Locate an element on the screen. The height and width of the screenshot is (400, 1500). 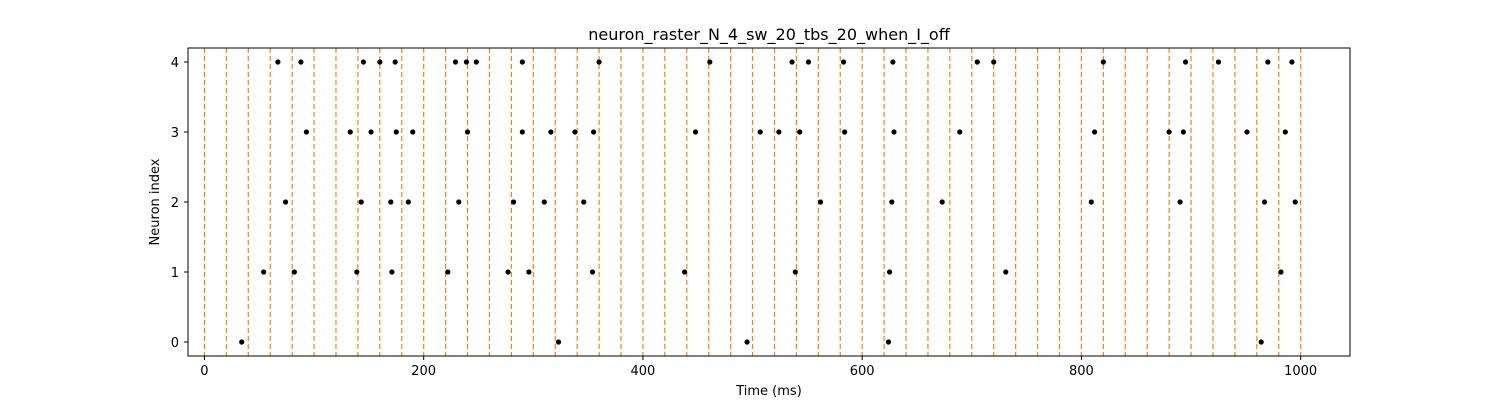
x-tick-label: 200 is located at coordinates (423, 371).